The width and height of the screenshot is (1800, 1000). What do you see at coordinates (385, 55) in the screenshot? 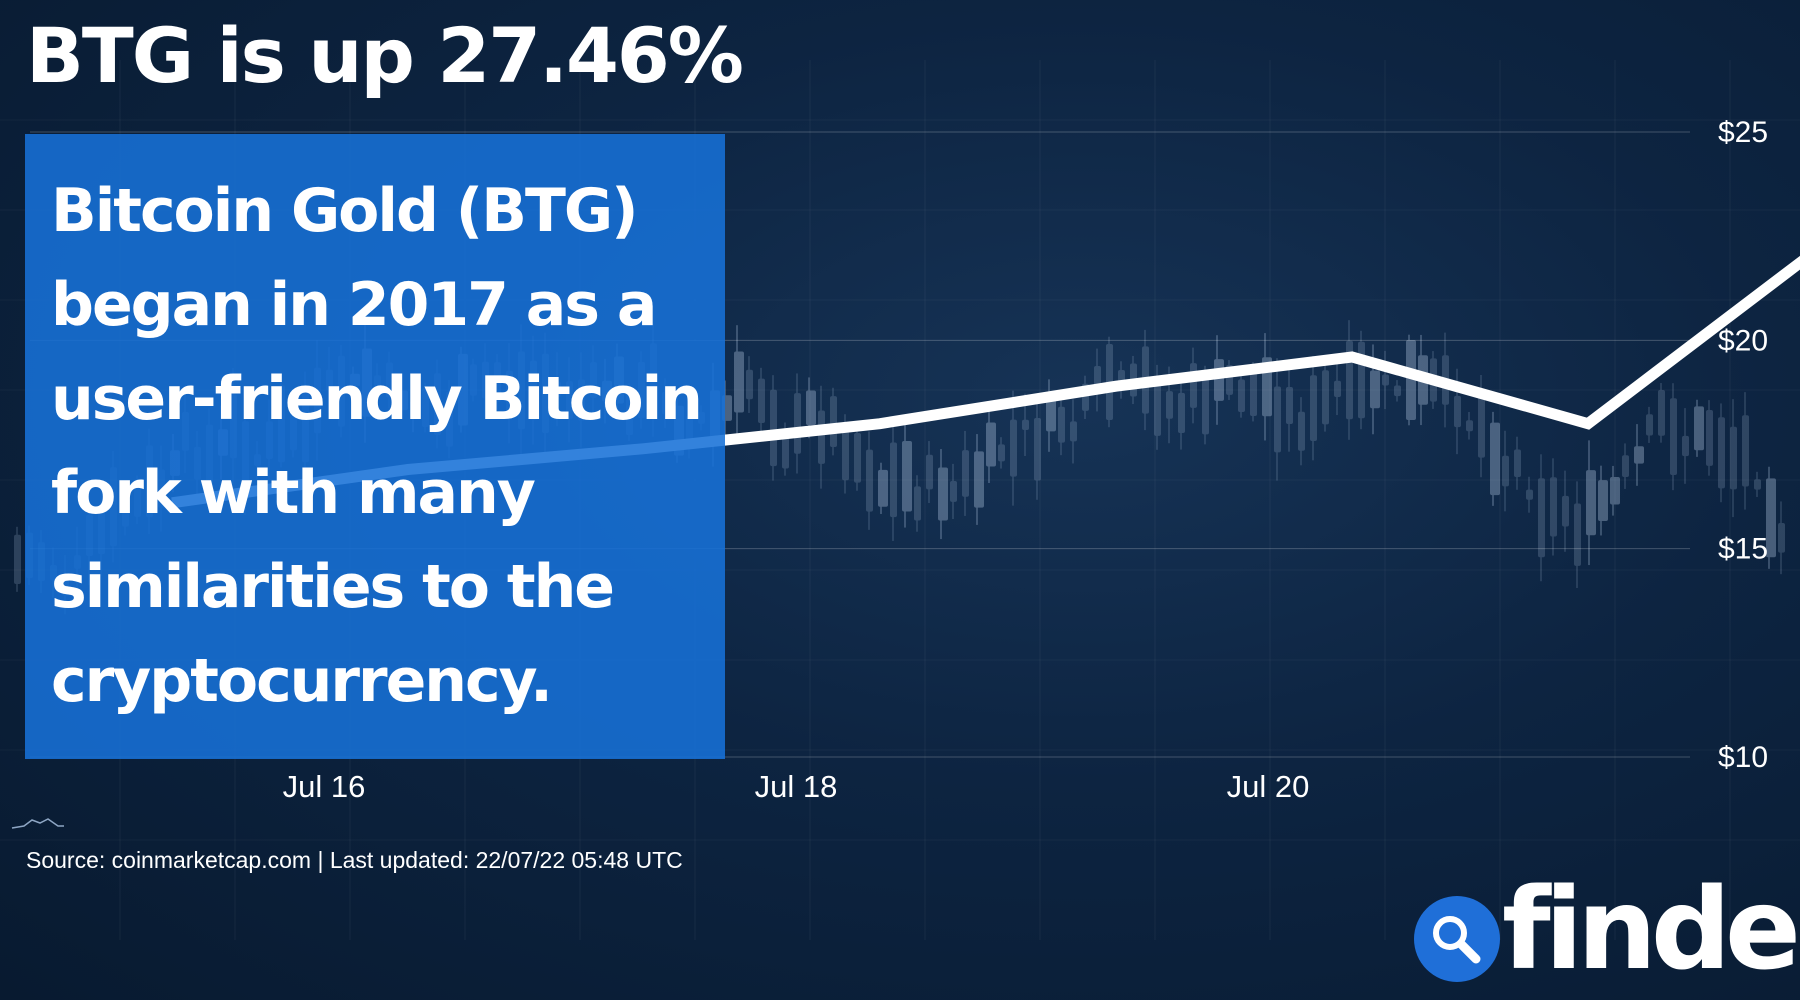
I see `page-title: BTG is up 27.46%` at bounding box center [385, 55].